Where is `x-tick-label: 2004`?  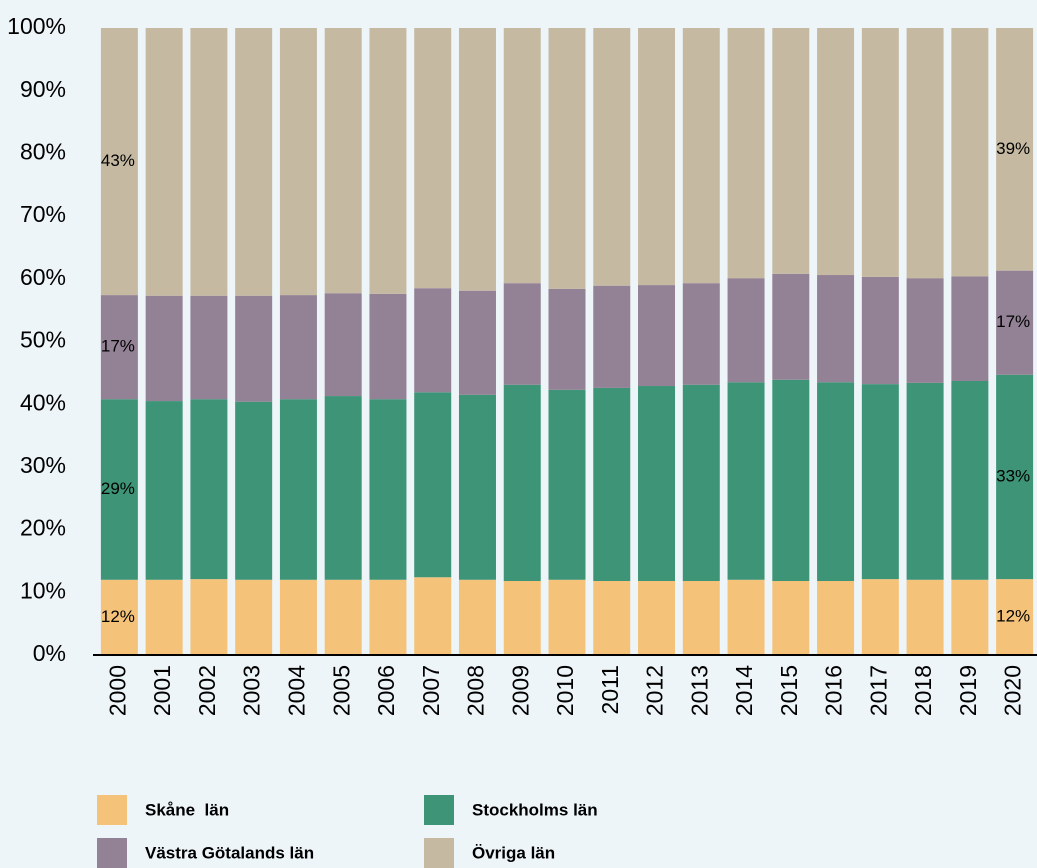
x-tick-label: 2004 is located at coordinates (297, 690).